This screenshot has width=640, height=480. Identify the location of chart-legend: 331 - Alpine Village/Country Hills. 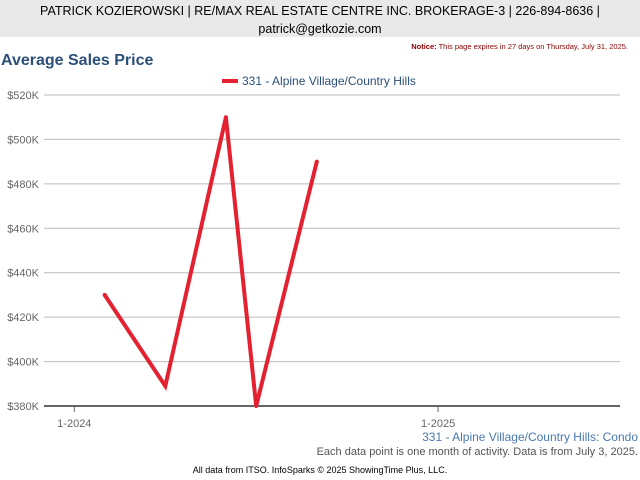
(319, 81).